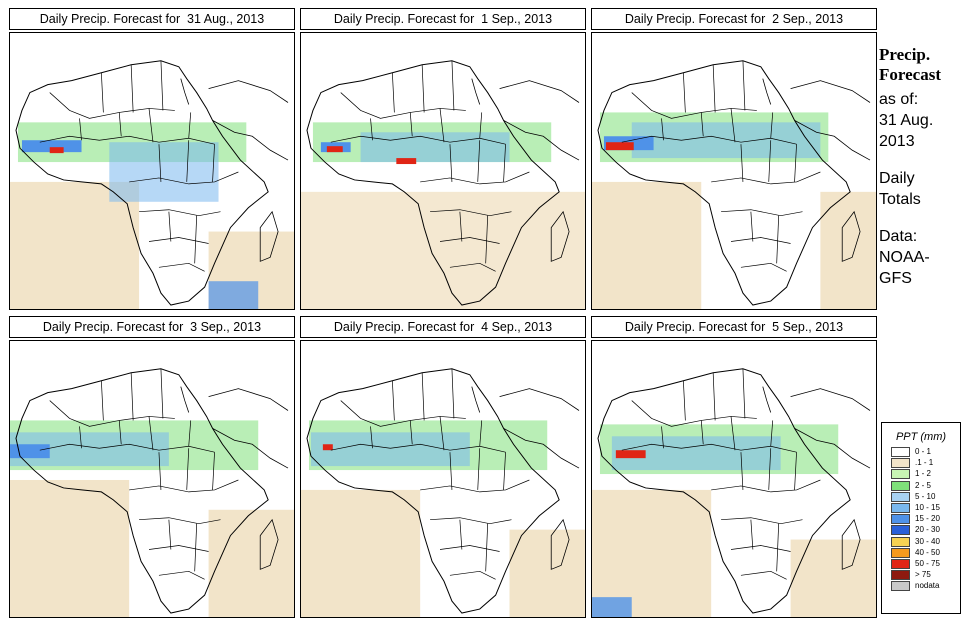 This screenshot has height=628, width=965. I want to click on sidebar-asof: as of:, so click(899, 99).